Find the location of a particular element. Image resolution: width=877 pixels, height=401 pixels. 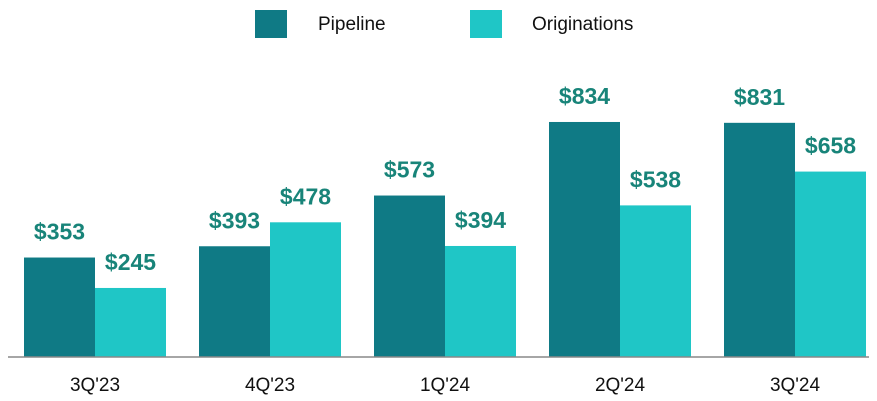

data-label: $538 is located at coordinates (655, 179).